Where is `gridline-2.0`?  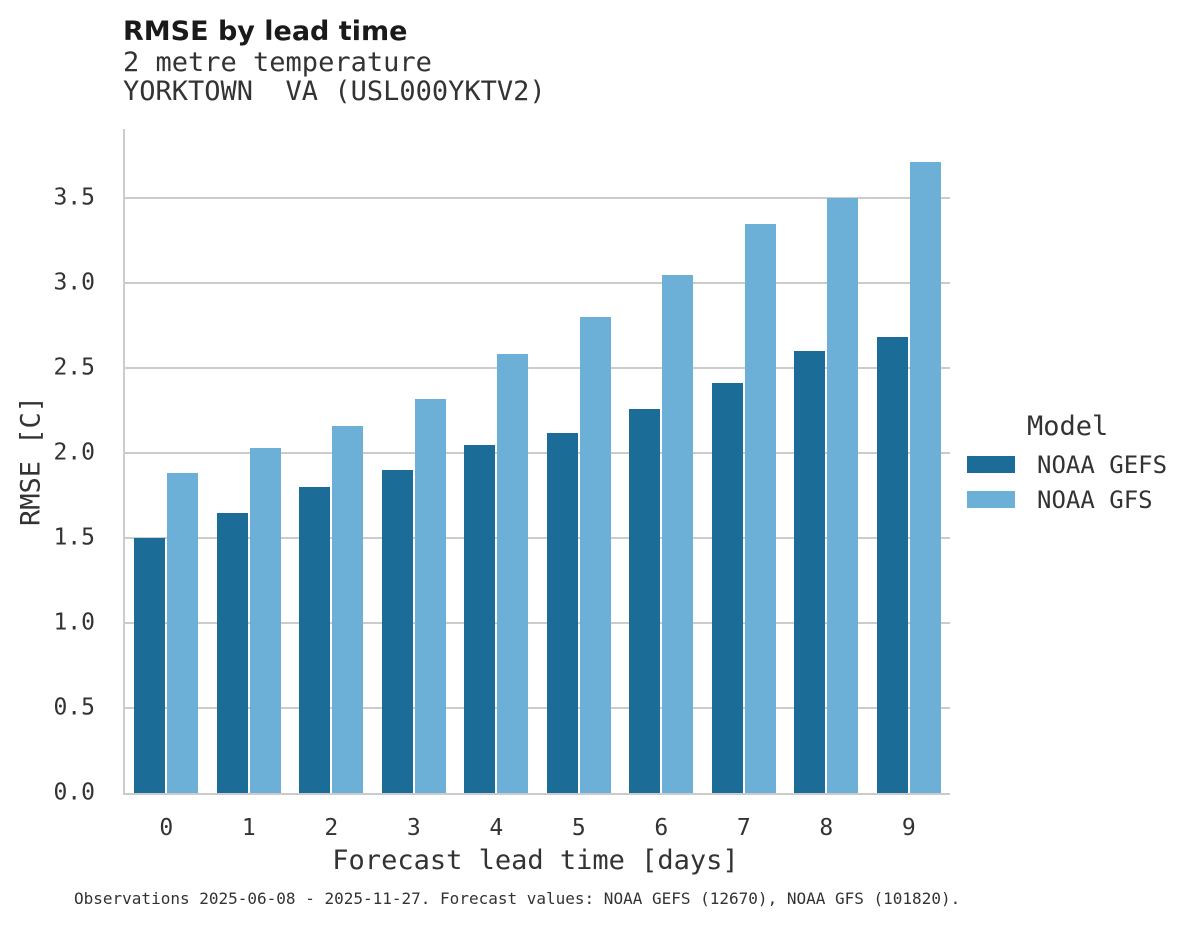 gridline-2.0 is located at coordinates (537, 453).